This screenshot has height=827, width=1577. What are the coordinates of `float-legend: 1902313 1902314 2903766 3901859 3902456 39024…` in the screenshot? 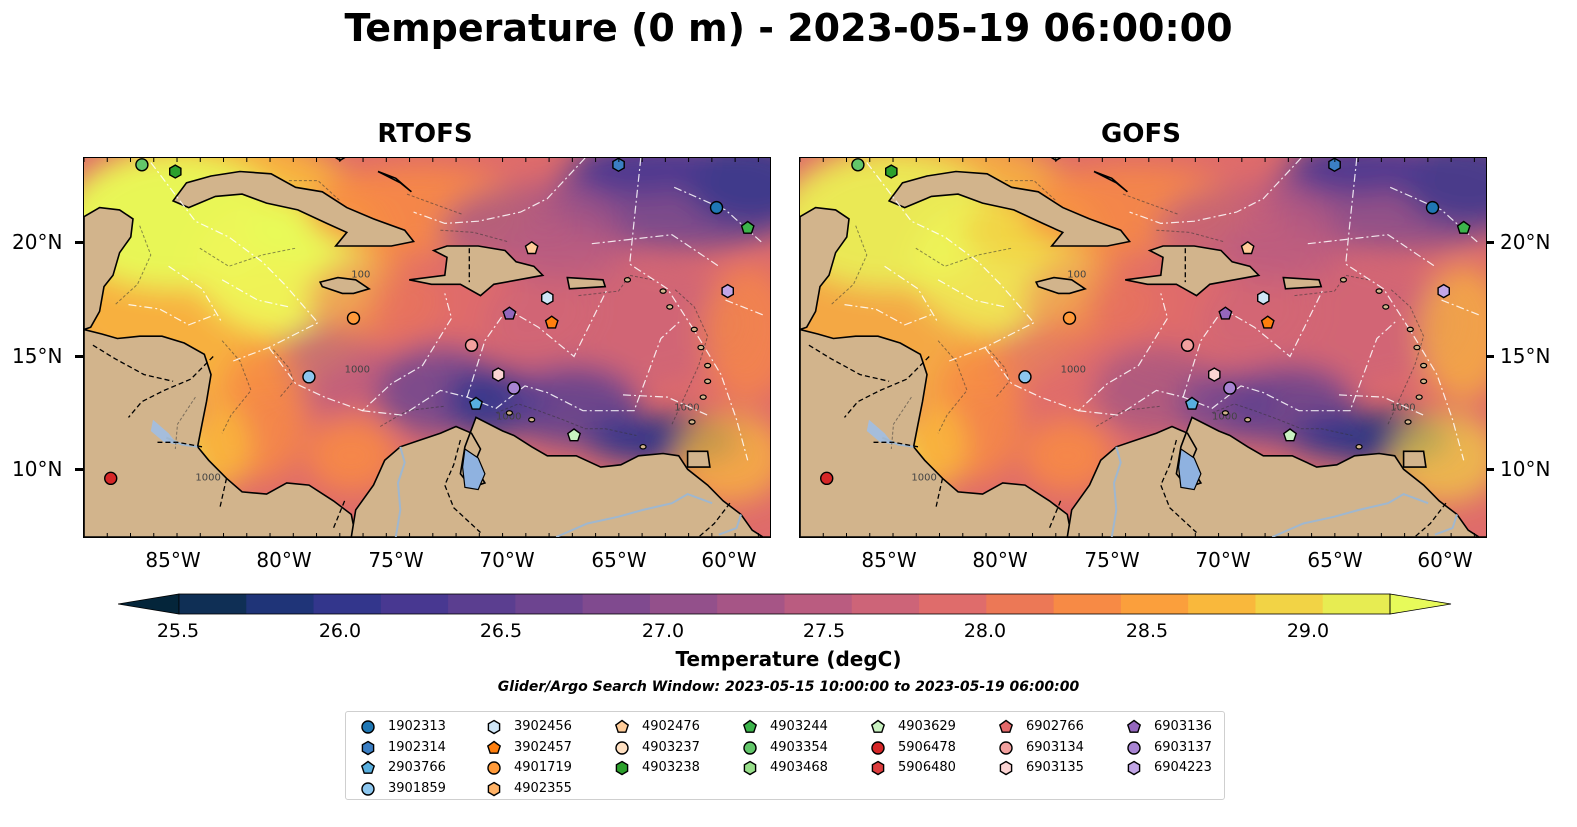 It's located at (785, 755).